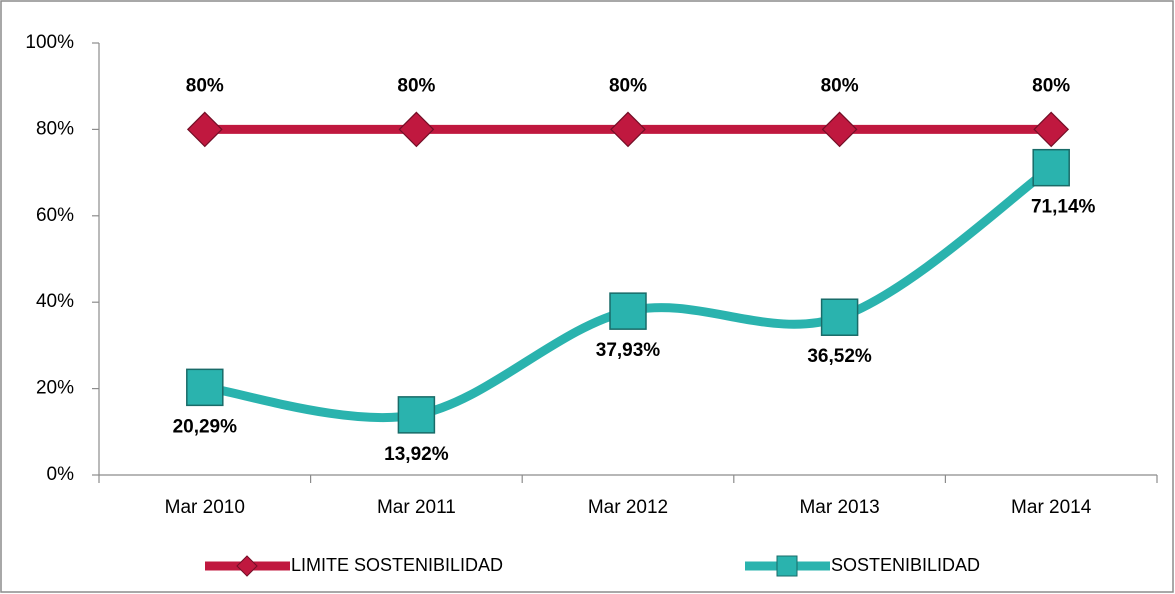  Describe the element at coordinates (905, 565) in the screenshot. I see `legend-label: SOSTENIBILIDAD` at that location.